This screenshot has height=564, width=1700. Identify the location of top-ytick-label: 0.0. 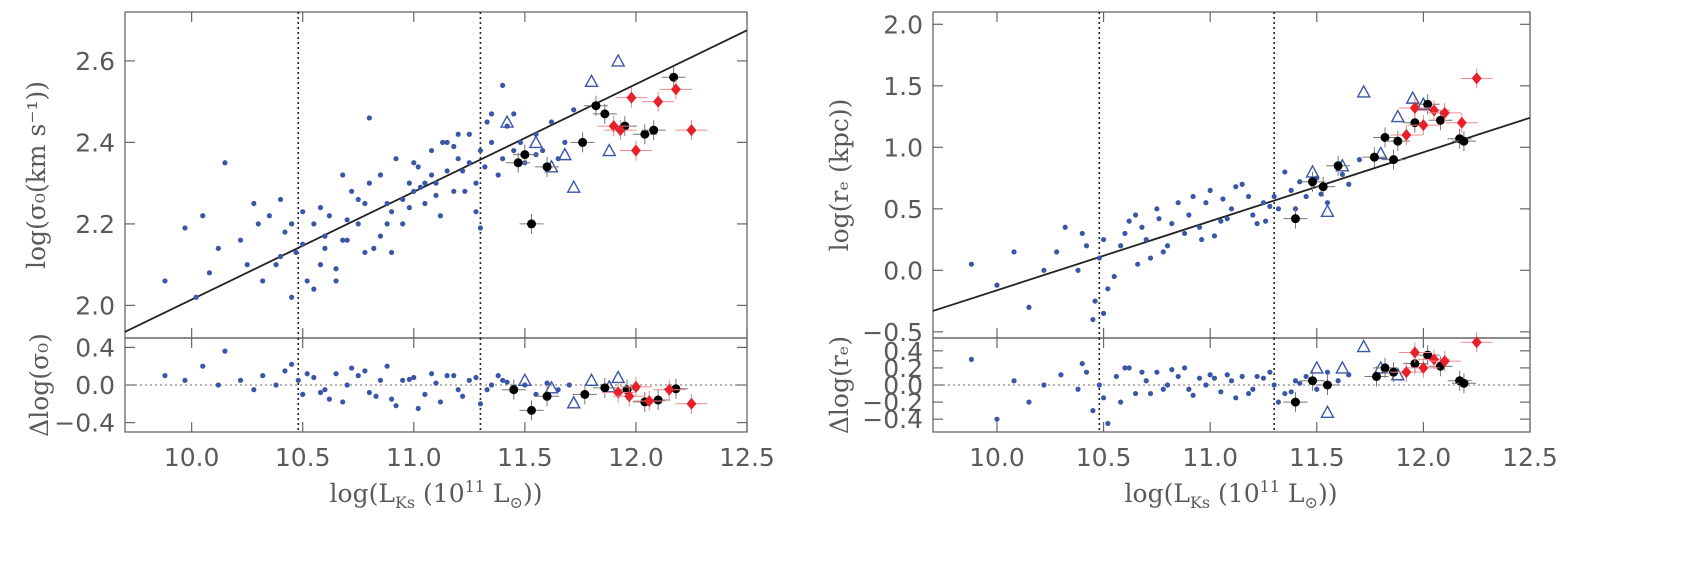
(903, 270).